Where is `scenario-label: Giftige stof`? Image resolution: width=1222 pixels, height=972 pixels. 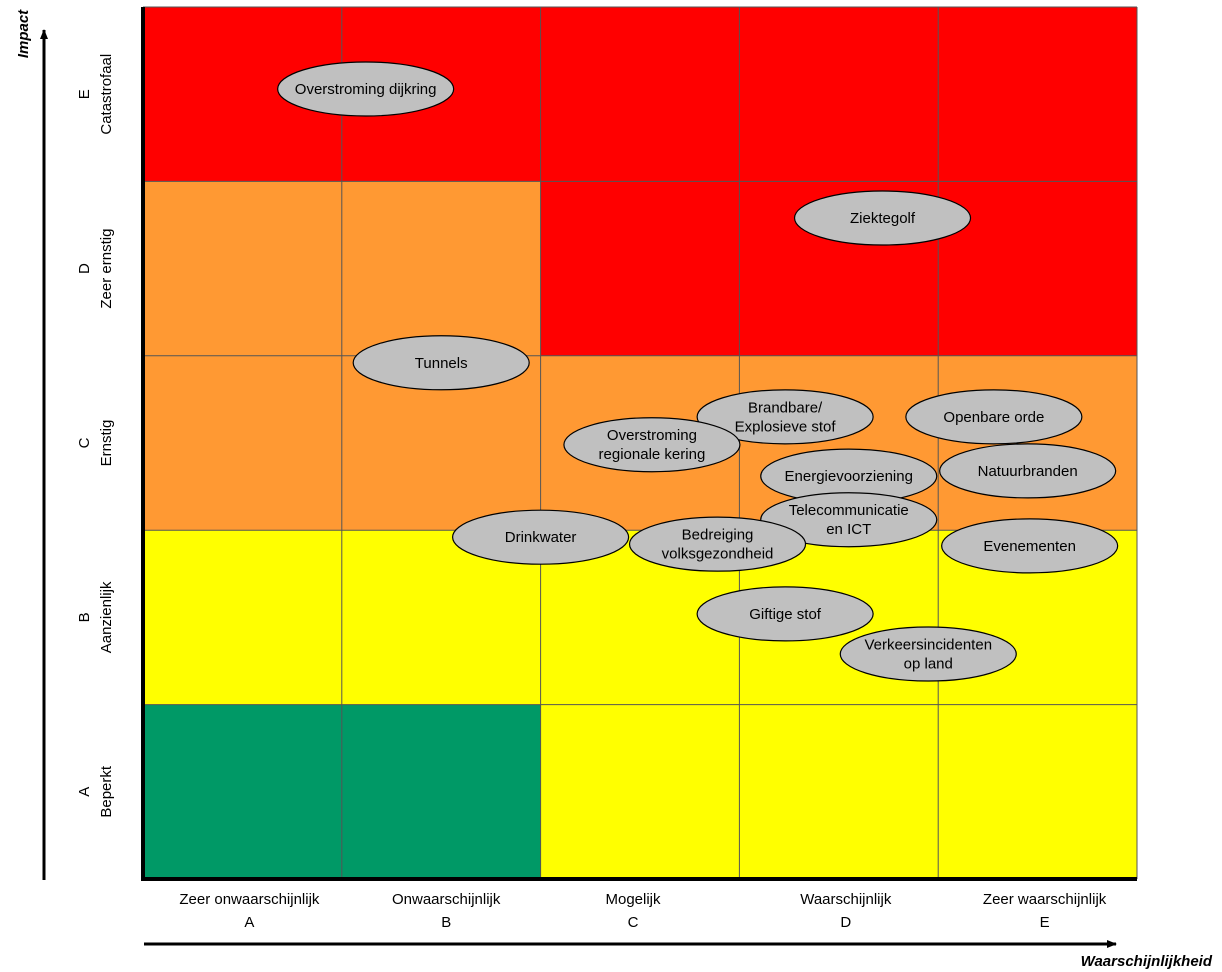
scenario-label: Giftige stof is located at coordinates (785, 614).